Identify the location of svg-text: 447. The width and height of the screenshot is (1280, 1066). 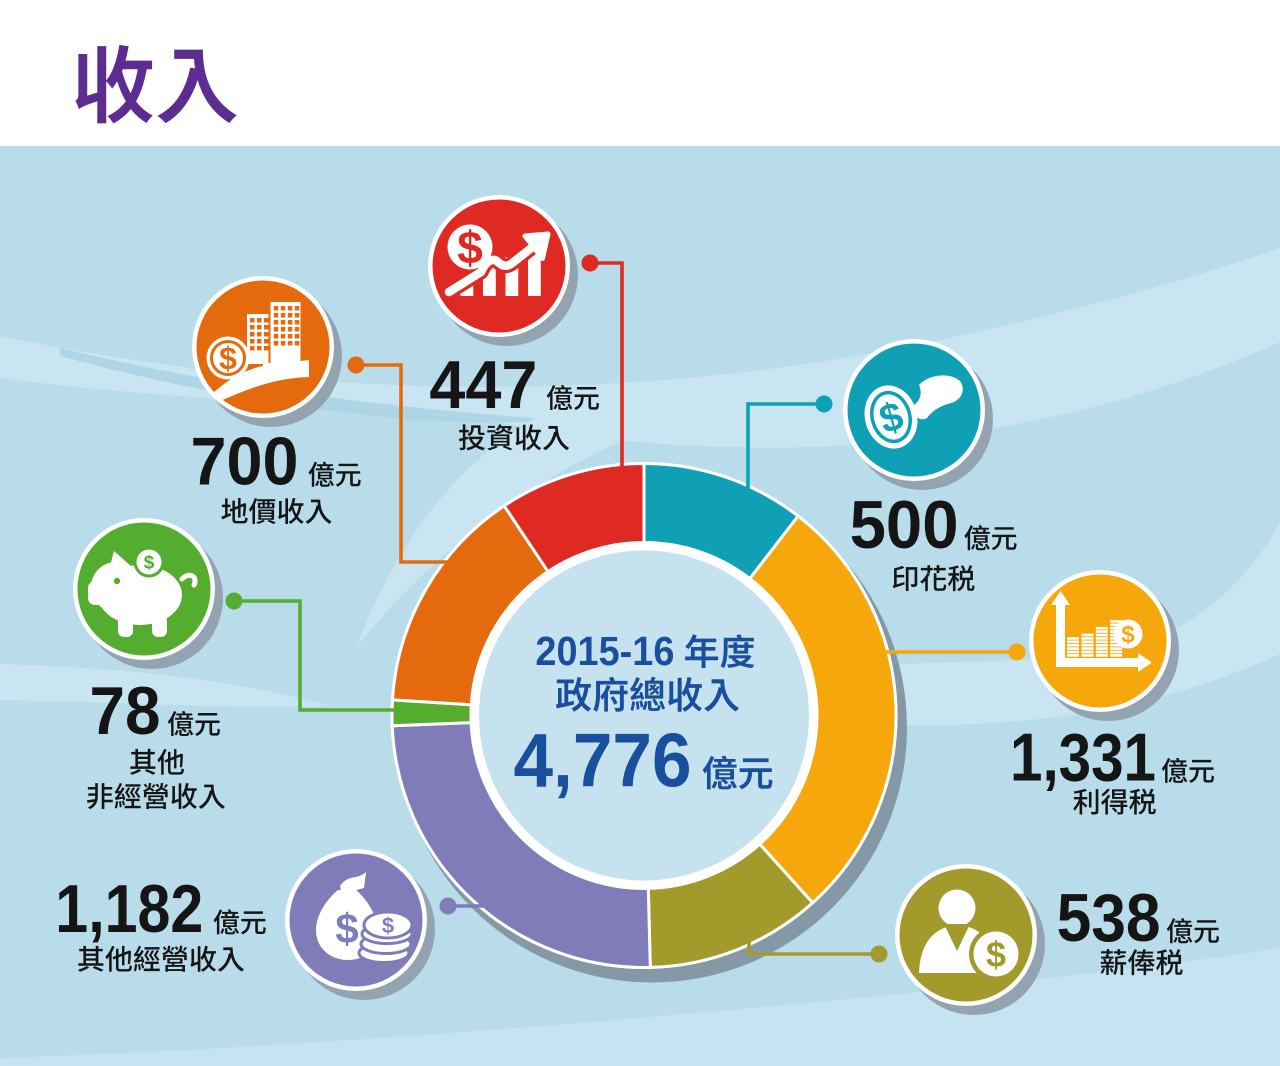
(483, 385).